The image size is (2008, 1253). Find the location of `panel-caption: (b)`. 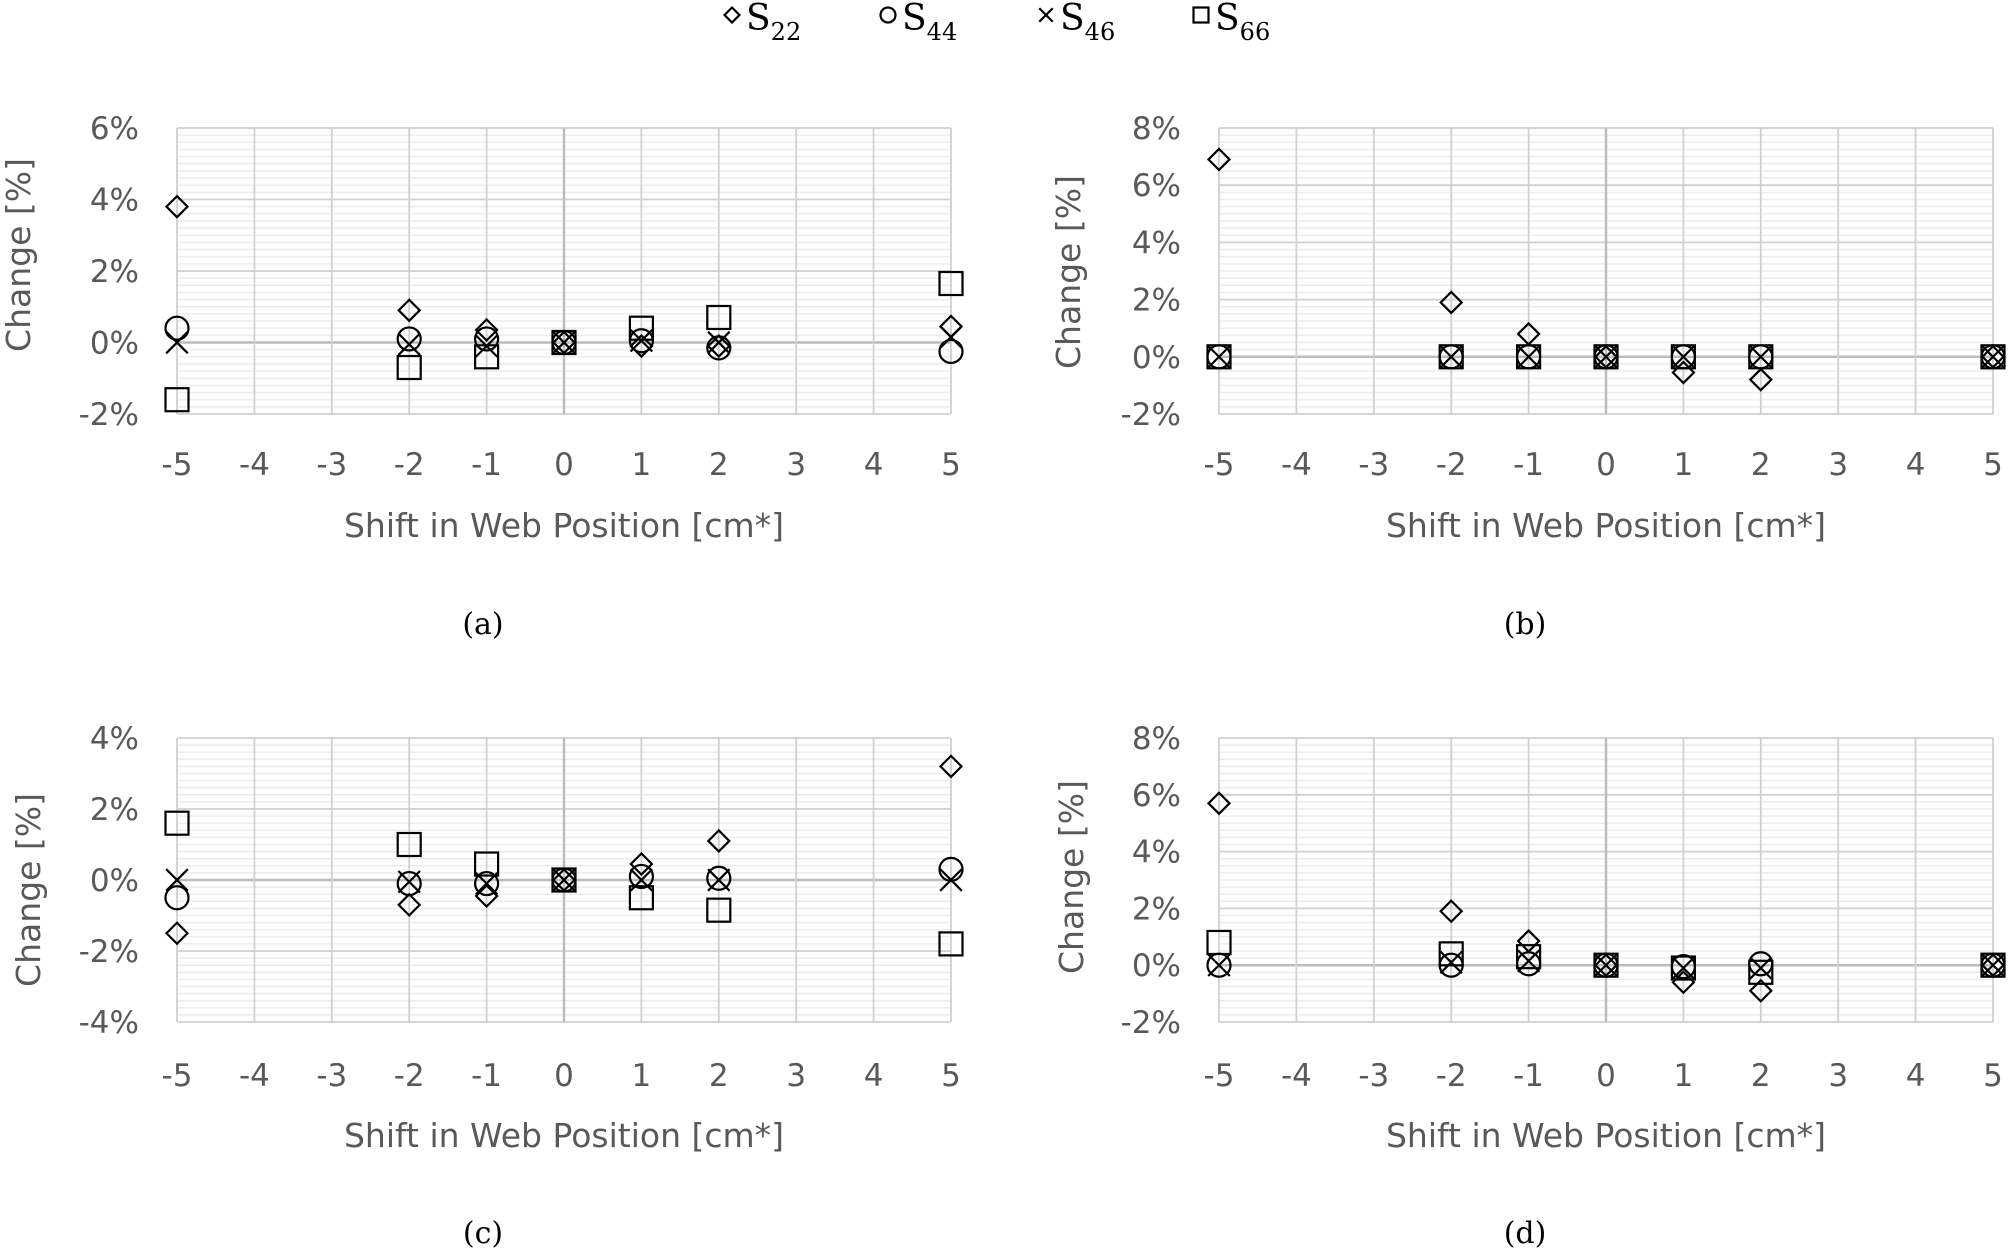

panel-caption: (b) is located at coordinates (1525, 624).